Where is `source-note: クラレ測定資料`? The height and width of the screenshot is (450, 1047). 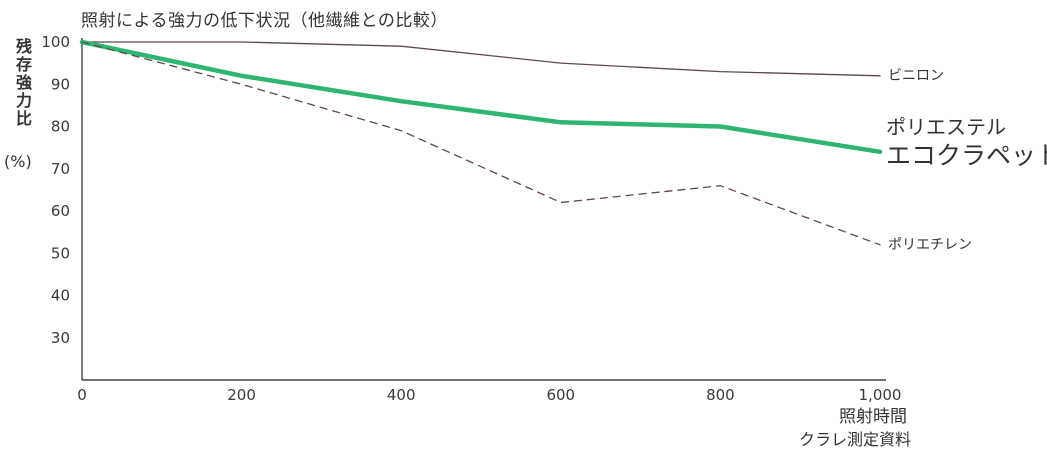 source-note: クラレ測定資料 is located at coordinates (854, 439).